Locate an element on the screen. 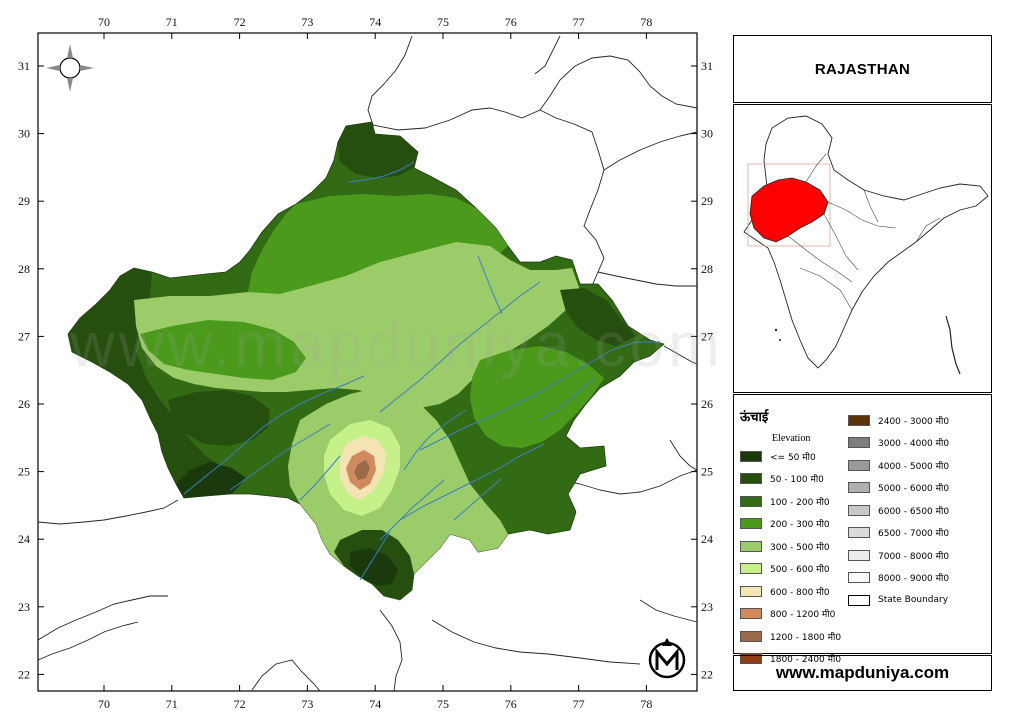  legend-label: 4000 - 5000 मी0 is located at coordinates (914, 466).